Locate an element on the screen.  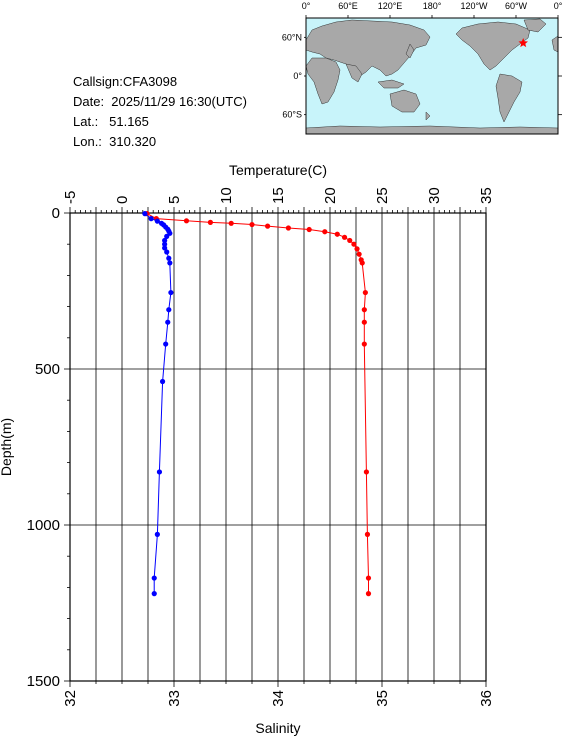
salinity-tick-label: 35 is located at coordinates (382, 698).